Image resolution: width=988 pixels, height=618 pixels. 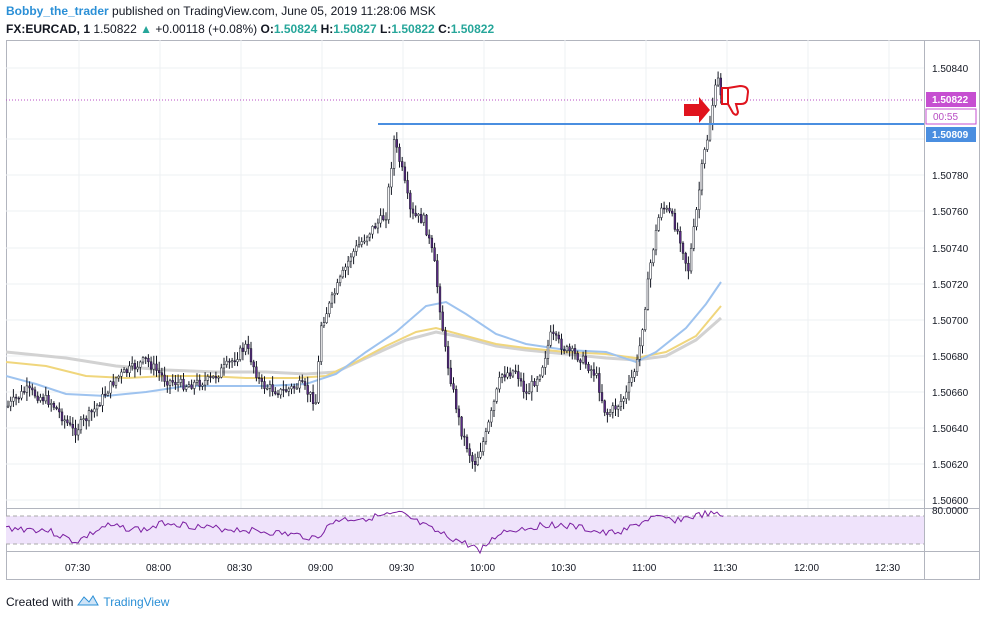 What do you see at coordinates (401, 568) in the screenshot?
I see `time-tick: 09:30` at bounding box center [401, 568].